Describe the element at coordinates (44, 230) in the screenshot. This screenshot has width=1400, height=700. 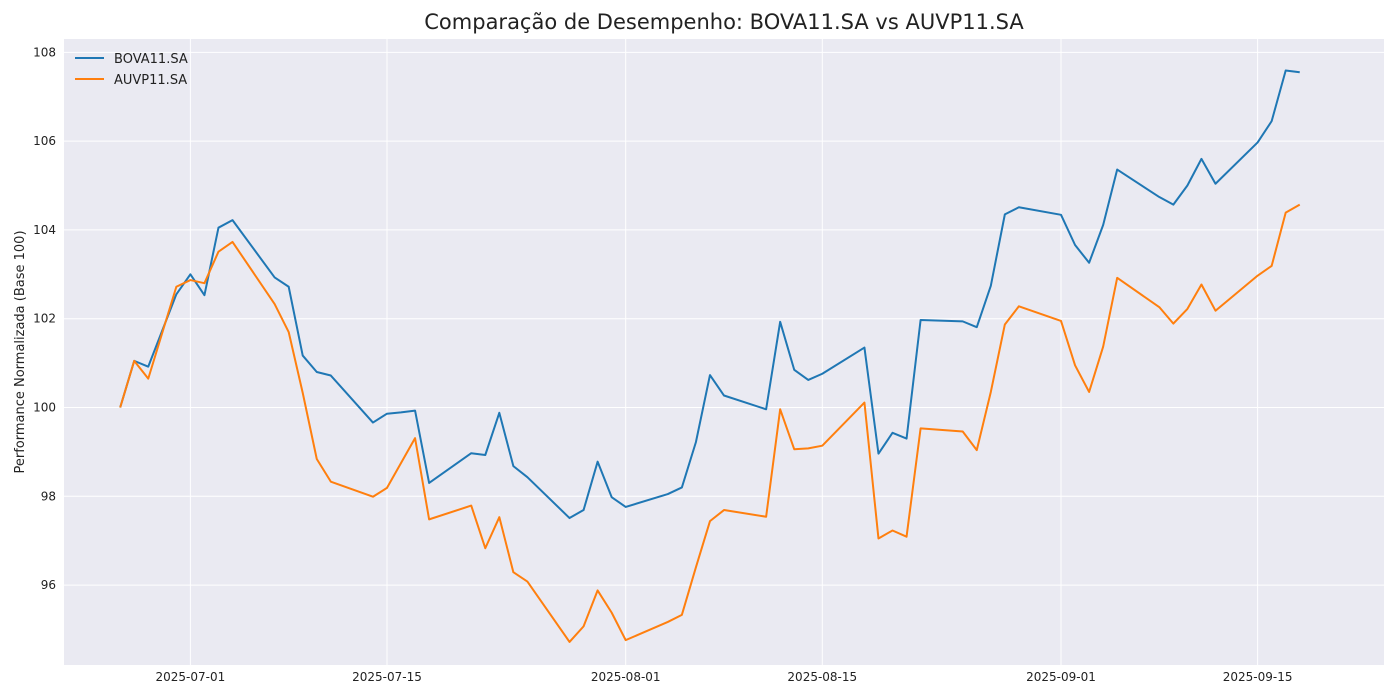
I see `y-tick-label: 104` at that location.